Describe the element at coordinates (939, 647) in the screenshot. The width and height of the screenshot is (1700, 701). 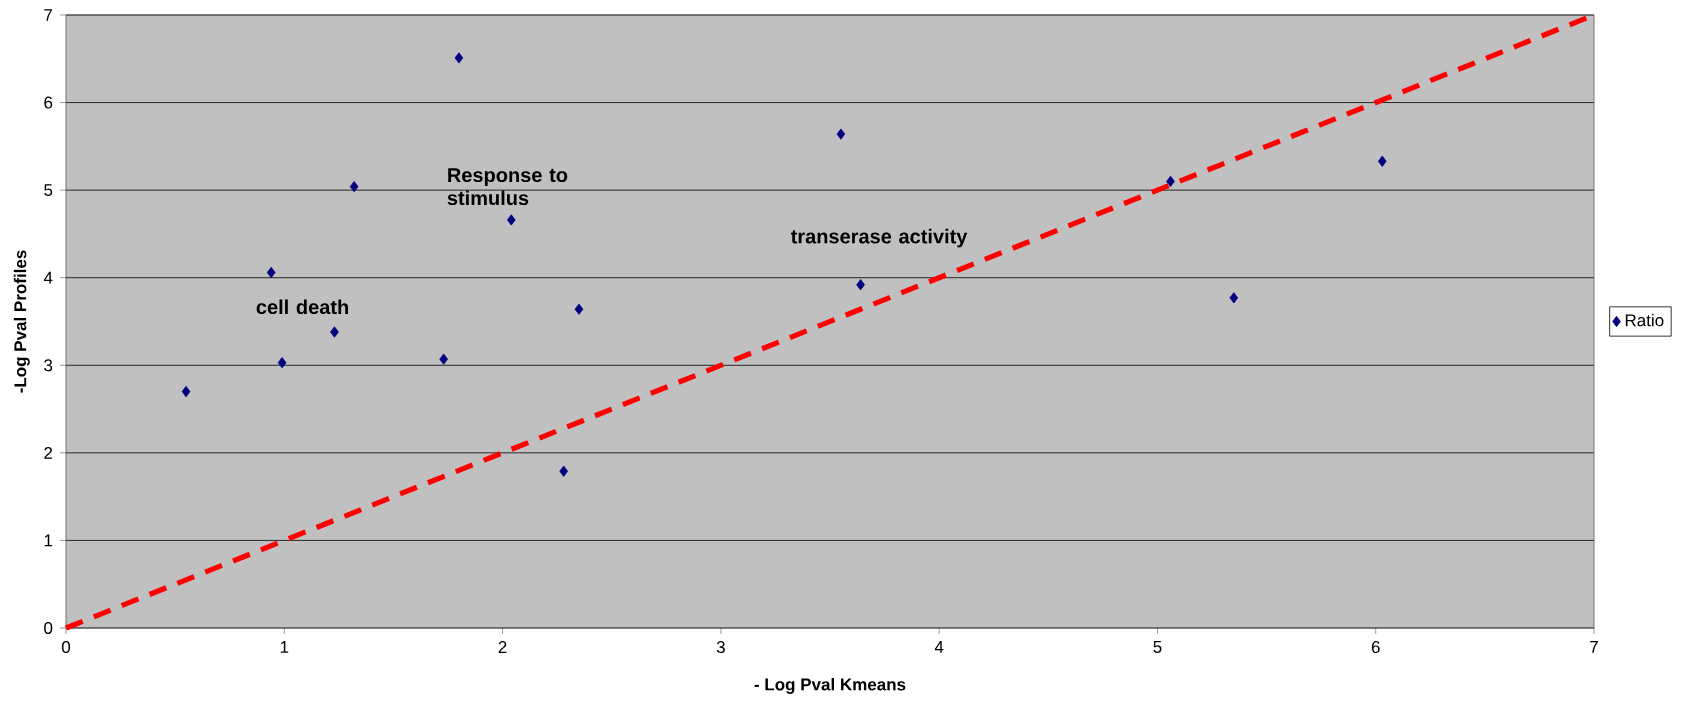
I see `x-tick-label: 4` at that location.